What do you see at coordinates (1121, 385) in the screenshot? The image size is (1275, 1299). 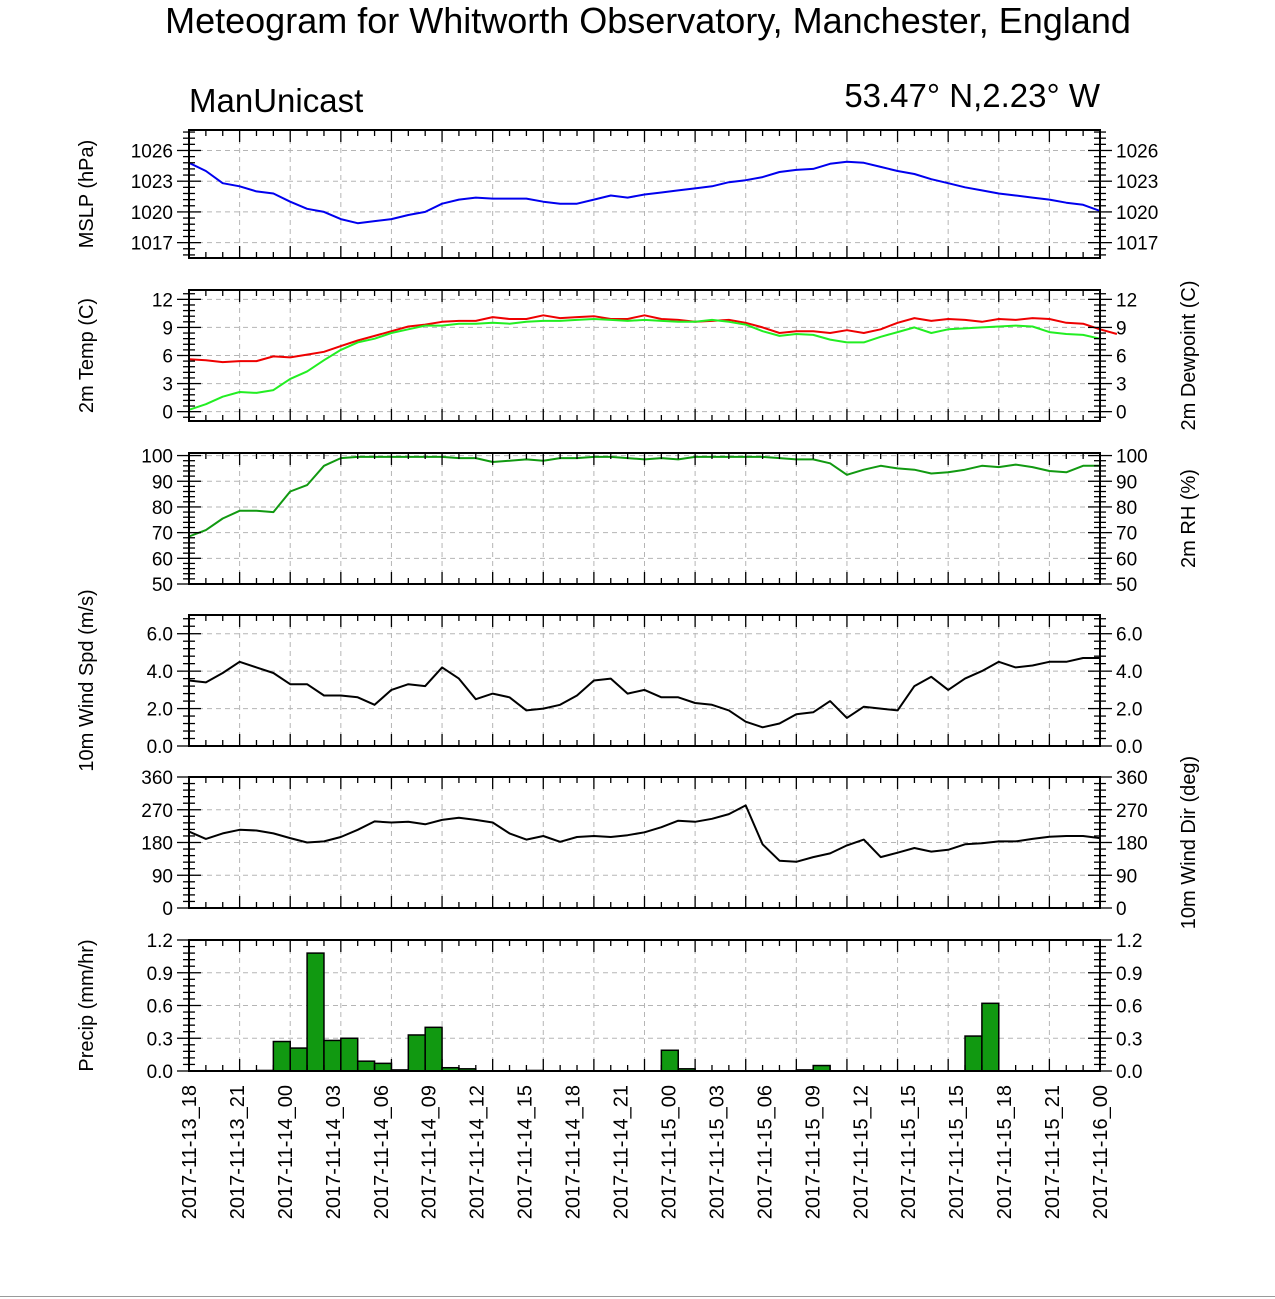 I see `y-tick-label-right: 3` at bounding box center [1121, 385].